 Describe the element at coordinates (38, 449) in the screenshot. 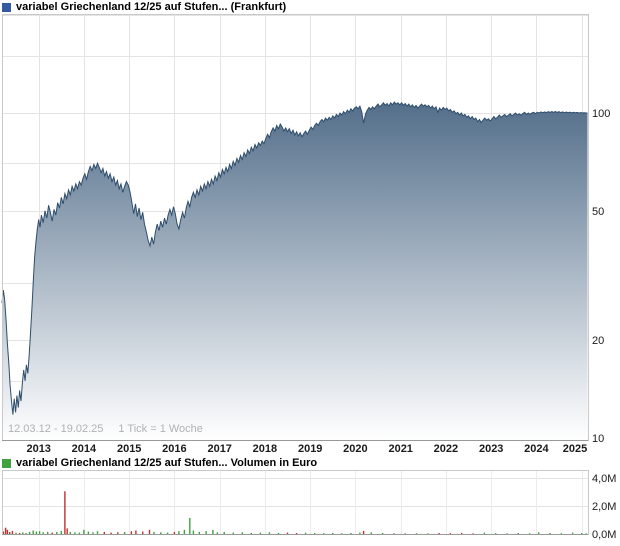

I see `x-axis-year-label: 2013` at that location.